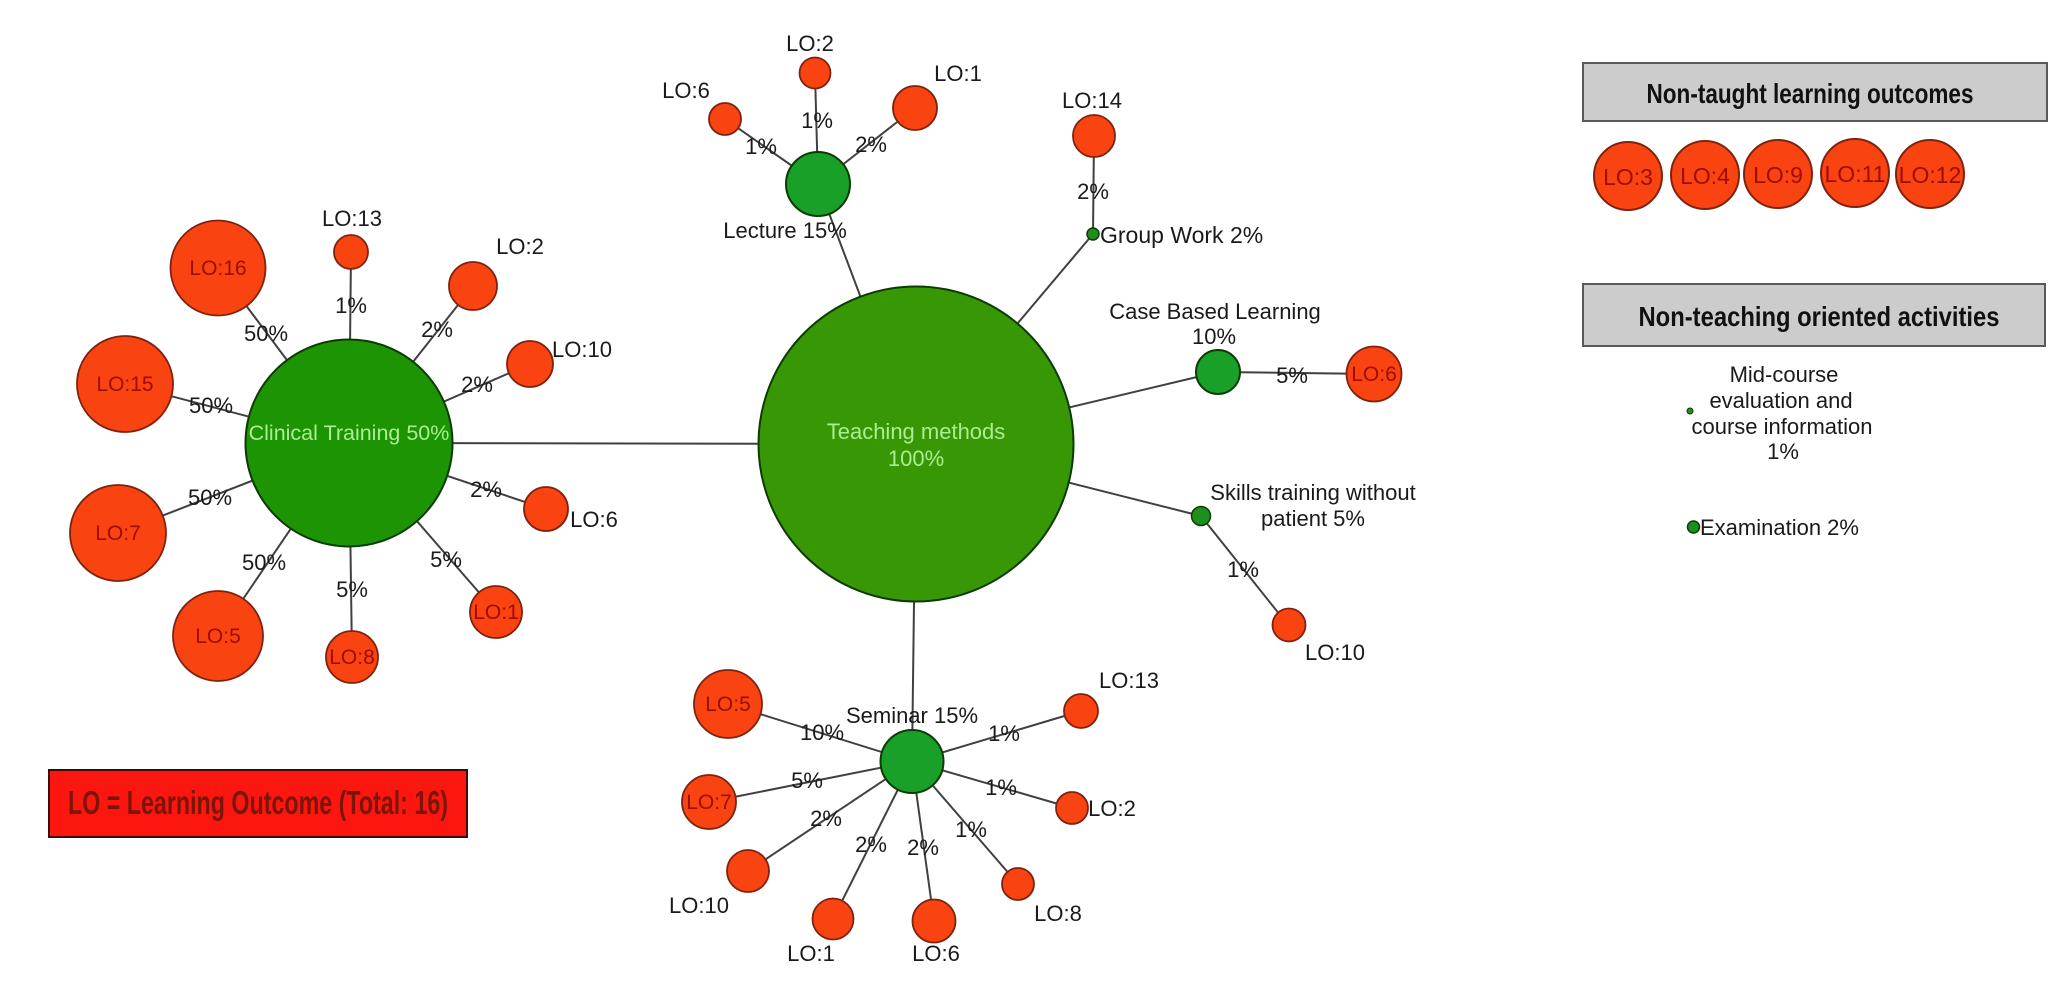 This screenshot has width=2059, height=1001. I want to click on svg-text:Non-teaching oriented activiti: Non-teaching oriented activities, so click(1819, 316).